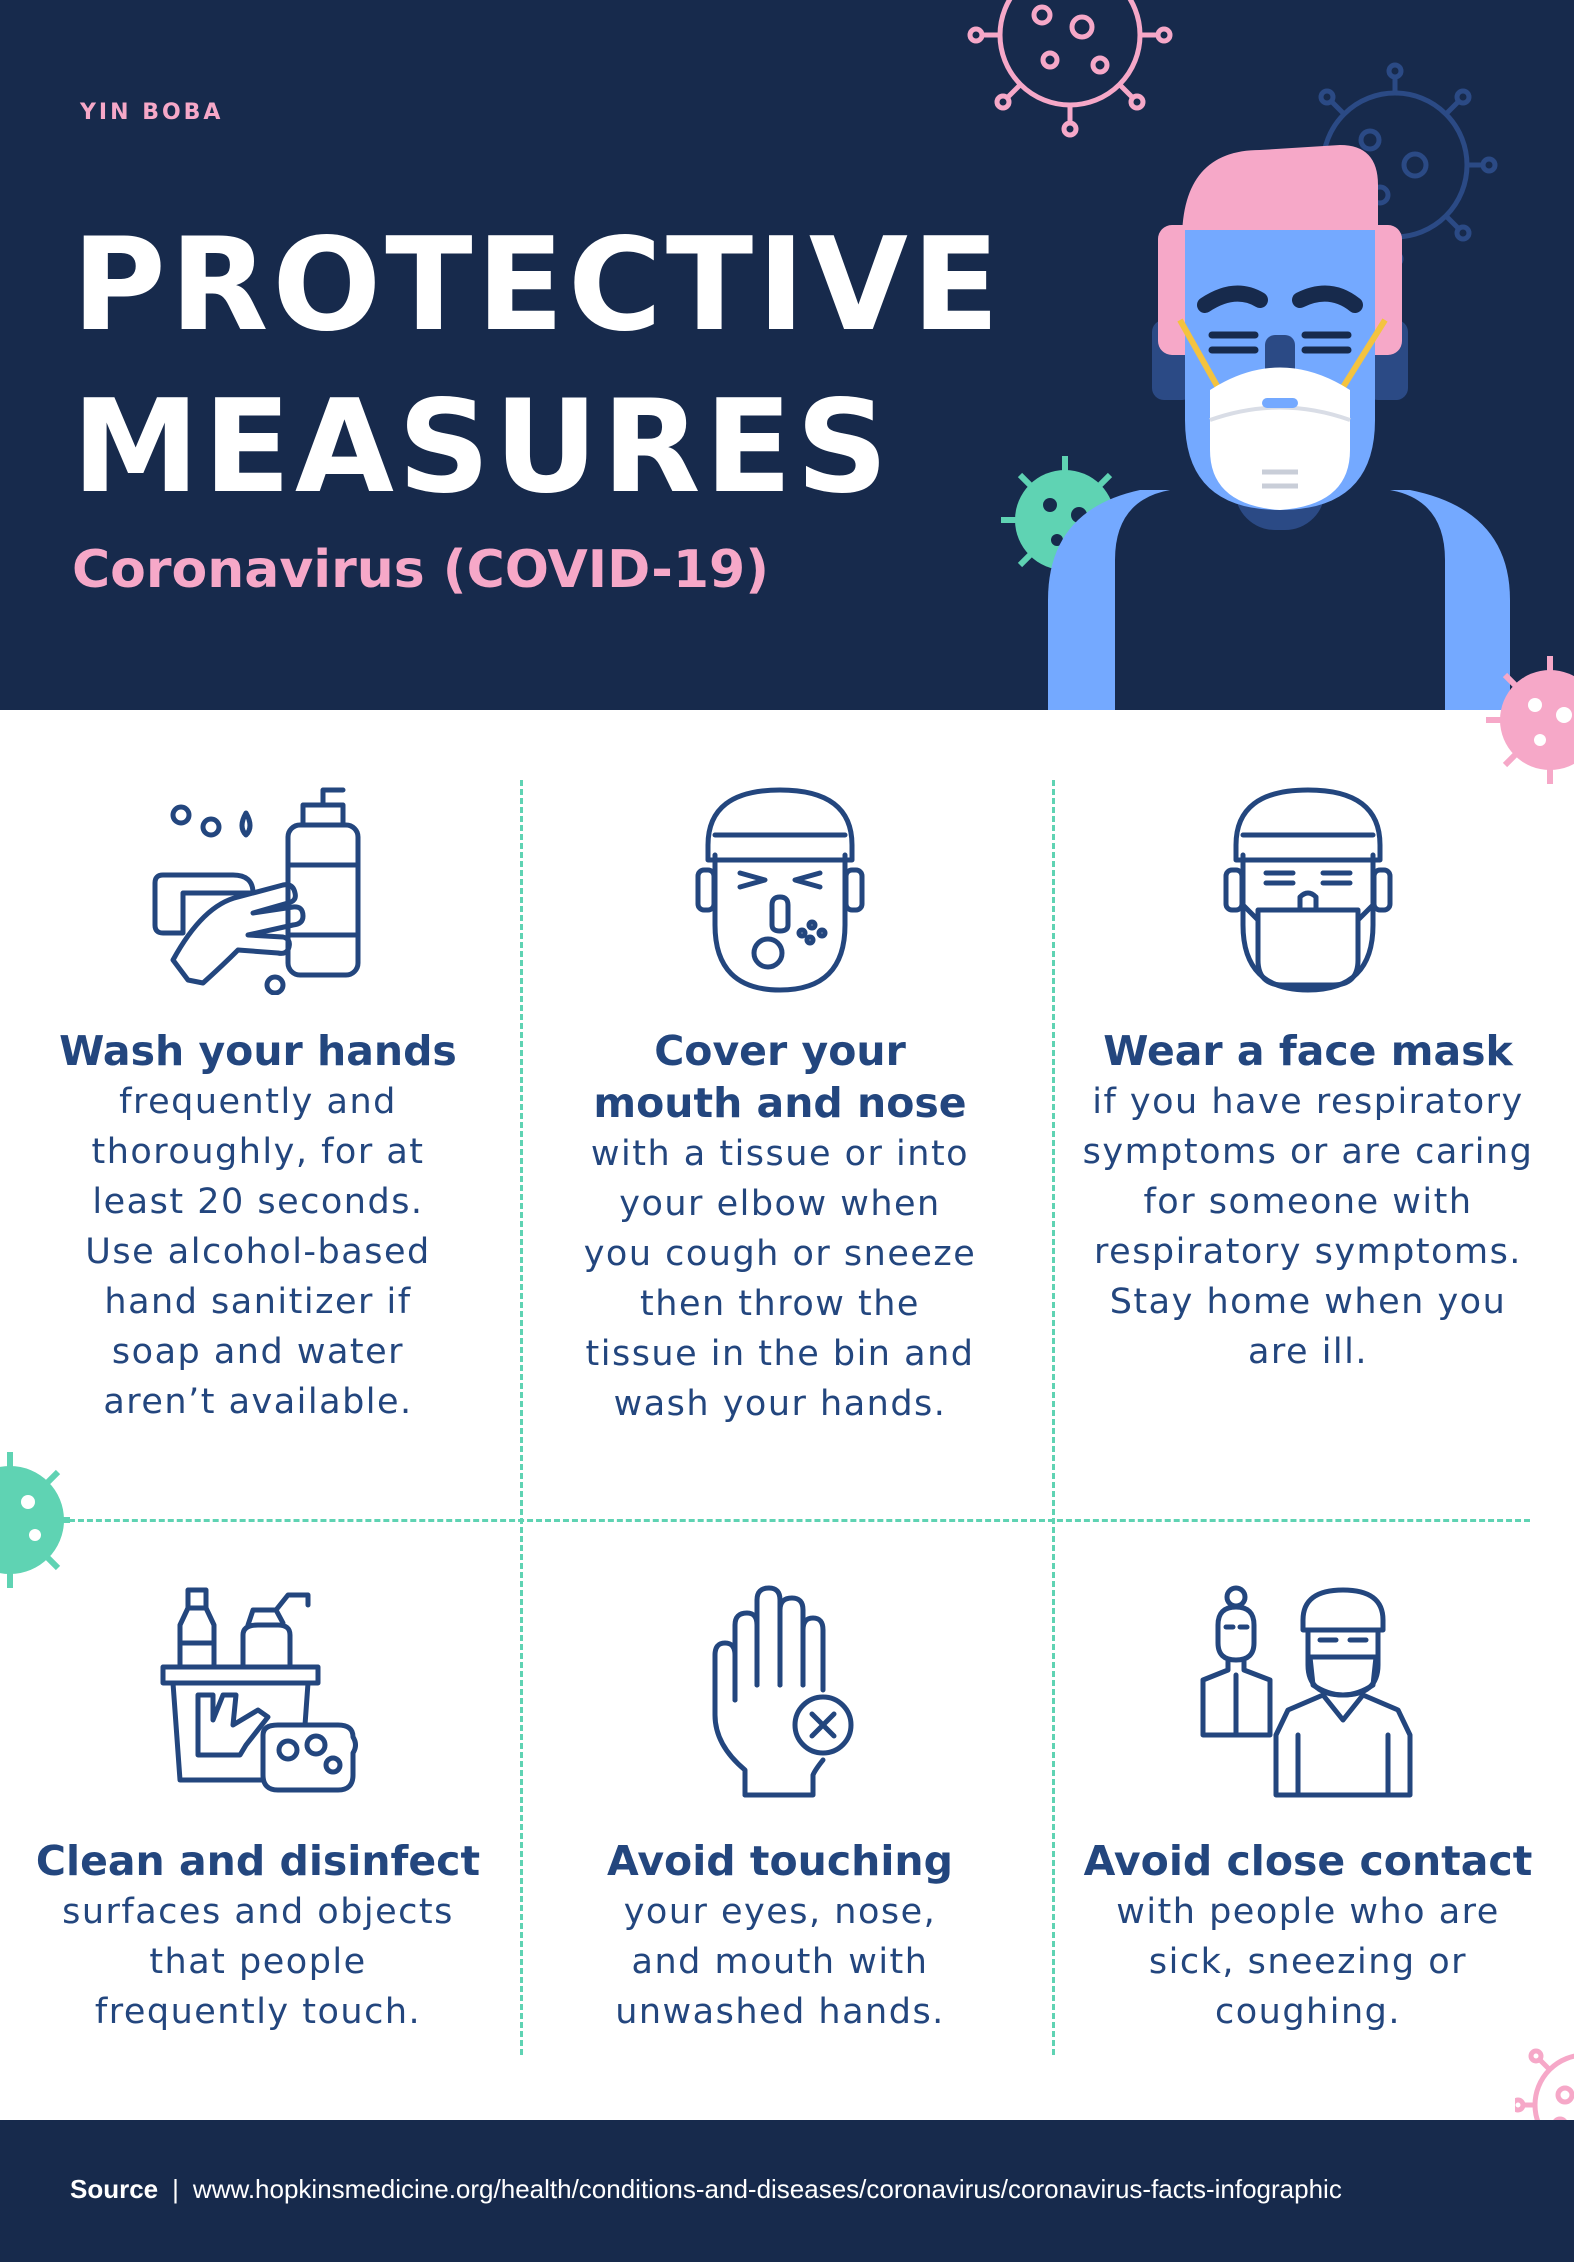  What do you see at coordinates (780, 1077) in the screenshot?
I see `measure-heading: Cover your mouth and nose` at bounding box center [780, 1077].